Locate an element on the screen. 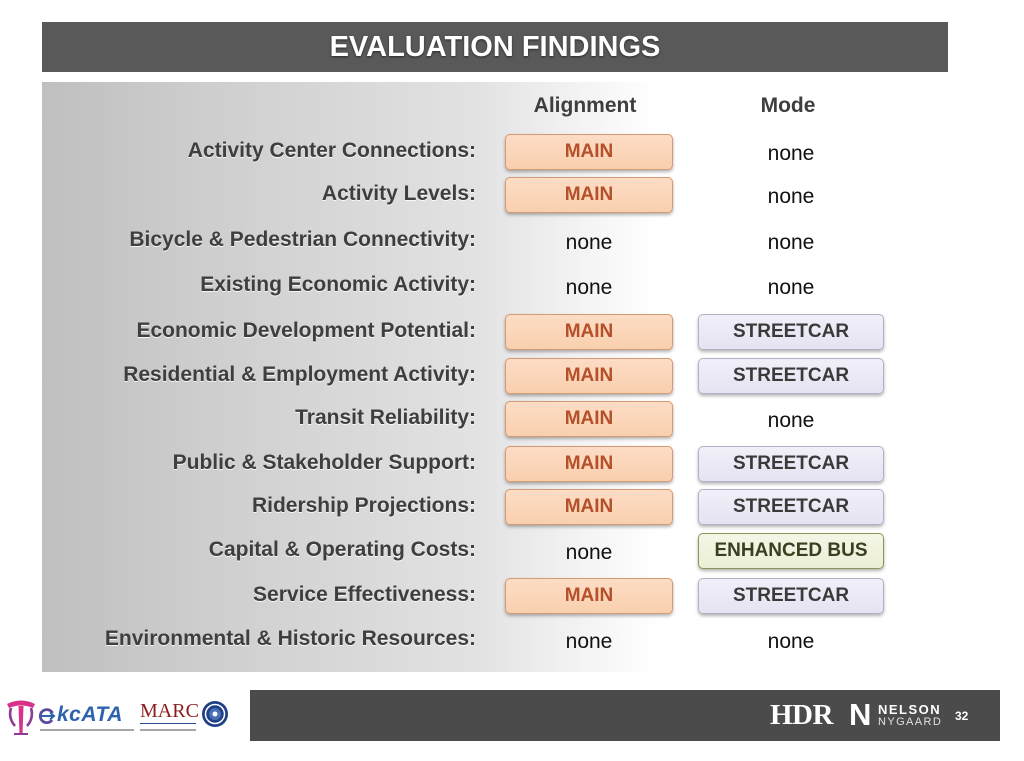 This screenshot has height=761, width=1024. table-row: Ridership Projections: MAIN STREETCAR is located at coordinates (512, 507).